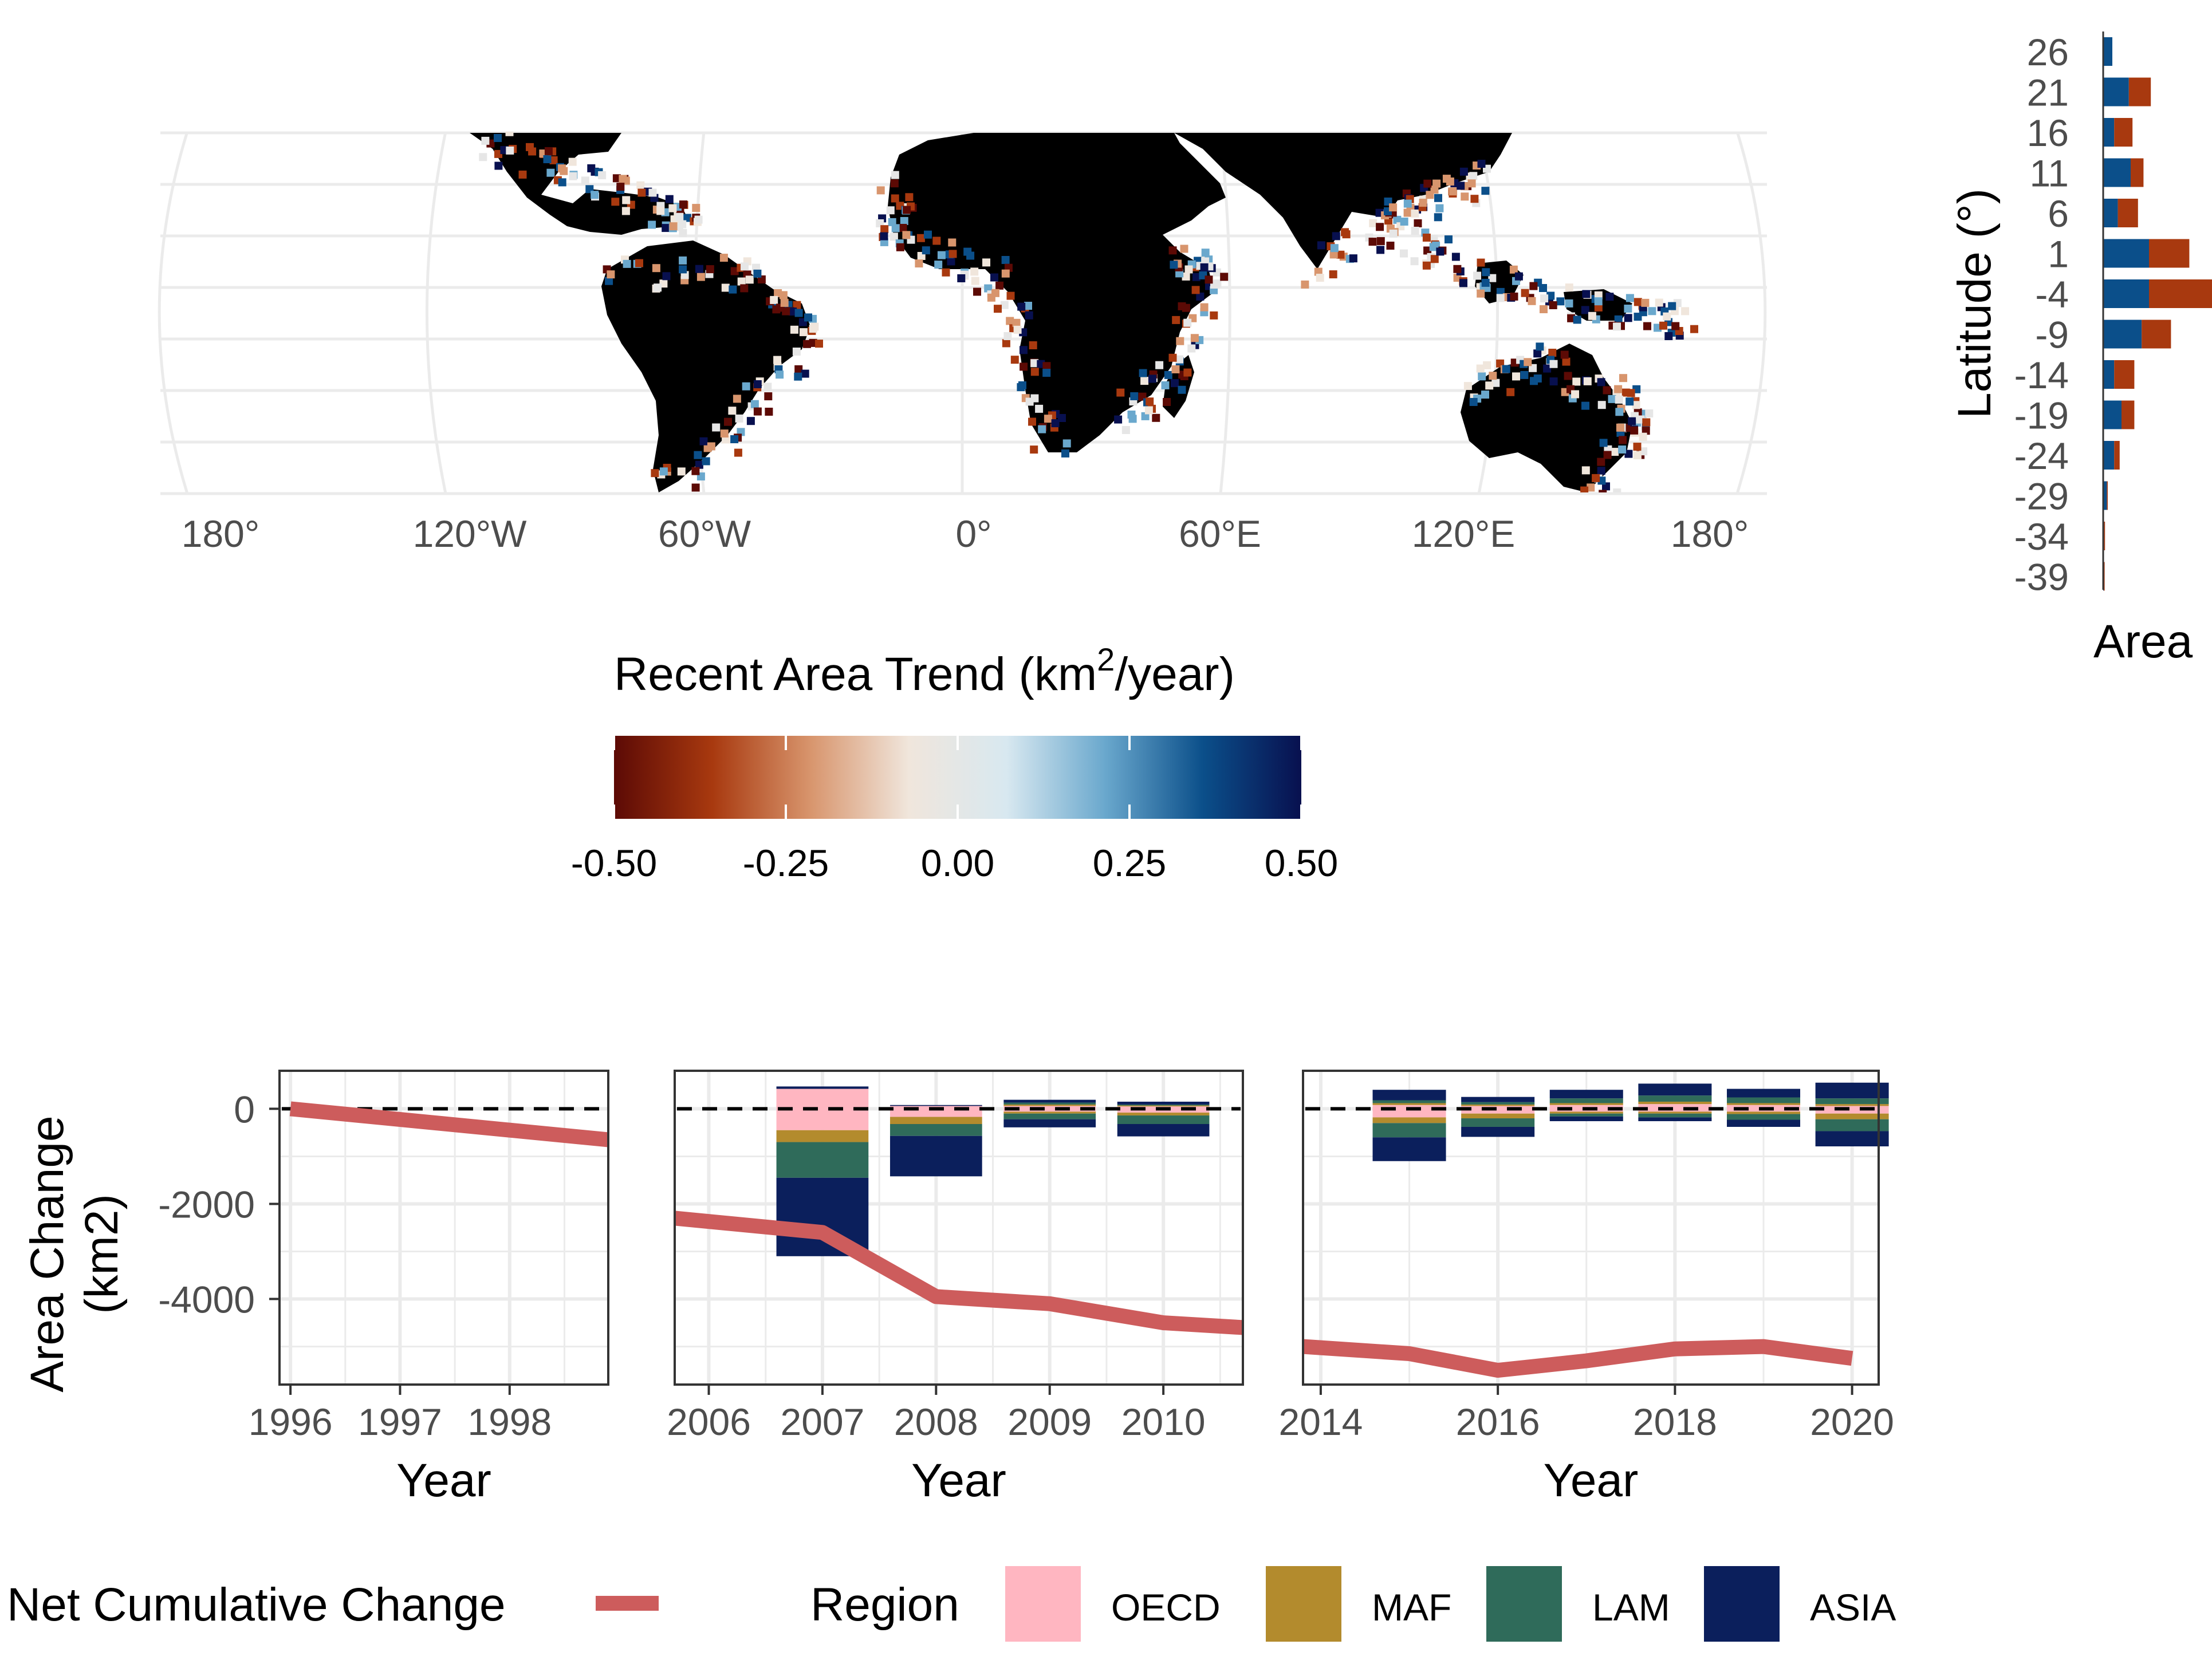  What do you see at coordinates (822, 1136) in the screenshot?
I see `bar-segment-maf-loss` at bounding box center [822, 1136].